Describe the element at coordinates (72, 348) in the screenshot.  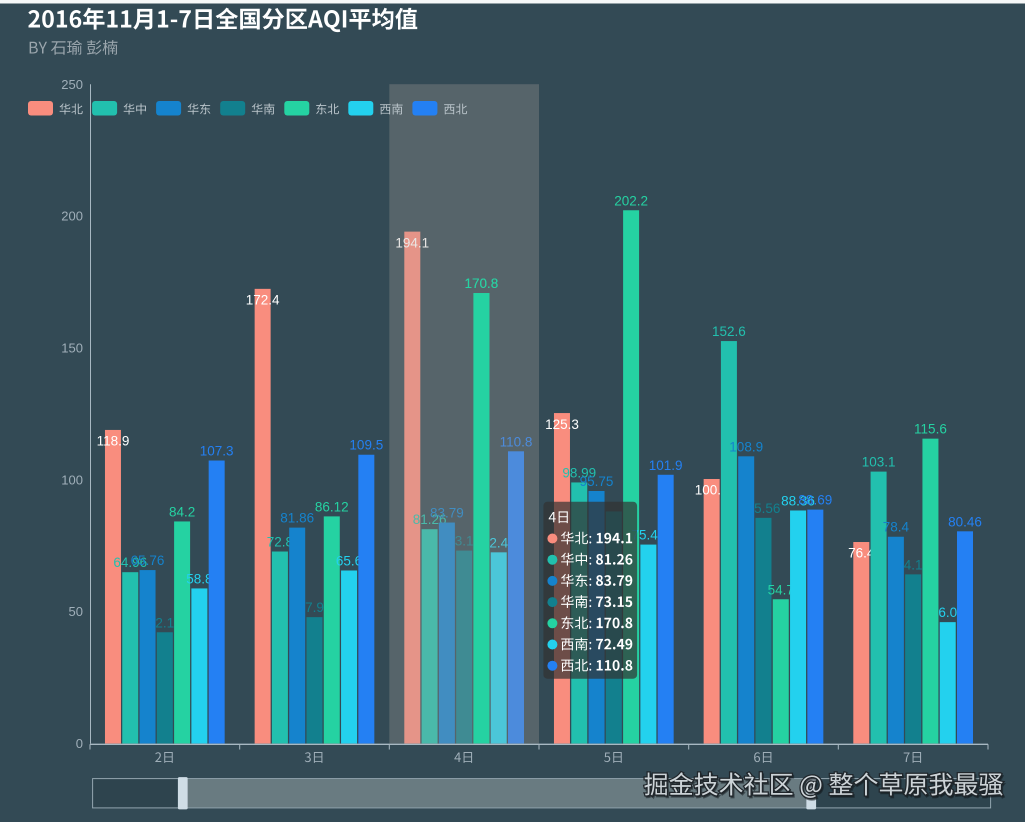
I see `svg-text: 150` at that location.